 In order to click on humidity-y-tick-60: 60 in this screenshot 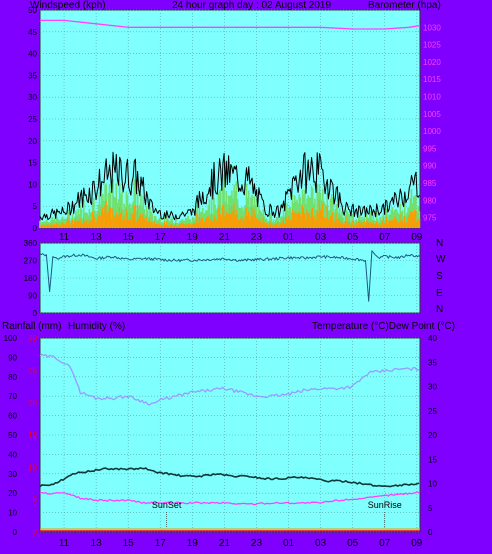, I will do `click(12, 416)`.